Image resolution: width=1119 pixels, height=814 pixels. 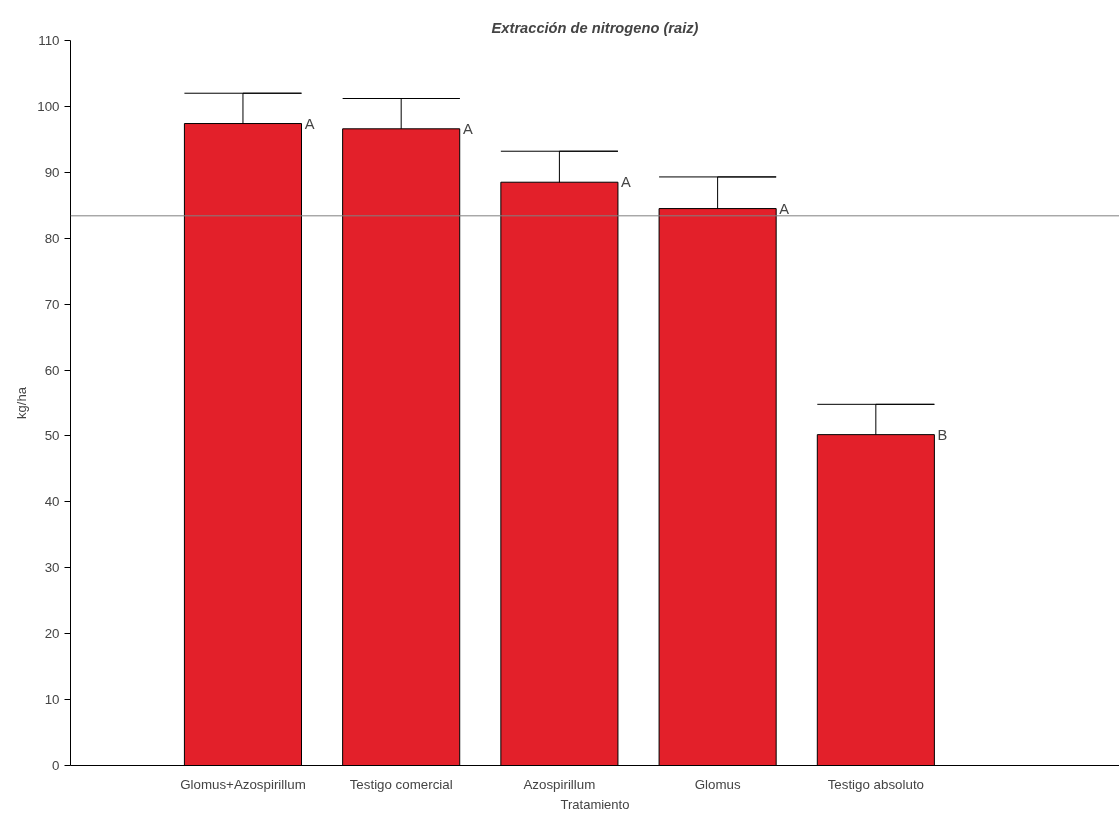 What do you see at coordinates (595, 27) in the screenshot?
I see `chart-title: Extracción de nitrogeno (raiz)` at bounding box center [595, 27].